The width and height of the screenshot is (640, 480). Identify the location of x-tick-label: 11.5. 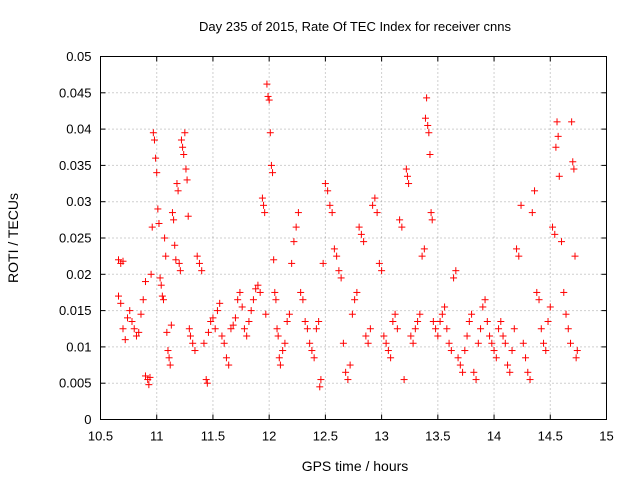
(213, 436).